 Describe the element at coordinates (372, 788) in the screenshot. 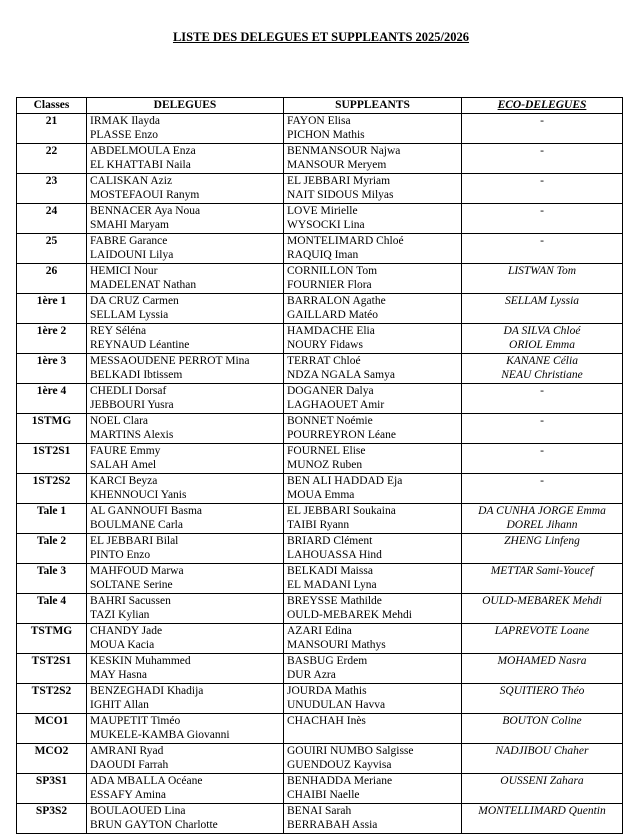

I see `substitute-cell: BENHADDA Meriane CHAIBI Naelle` at that location.